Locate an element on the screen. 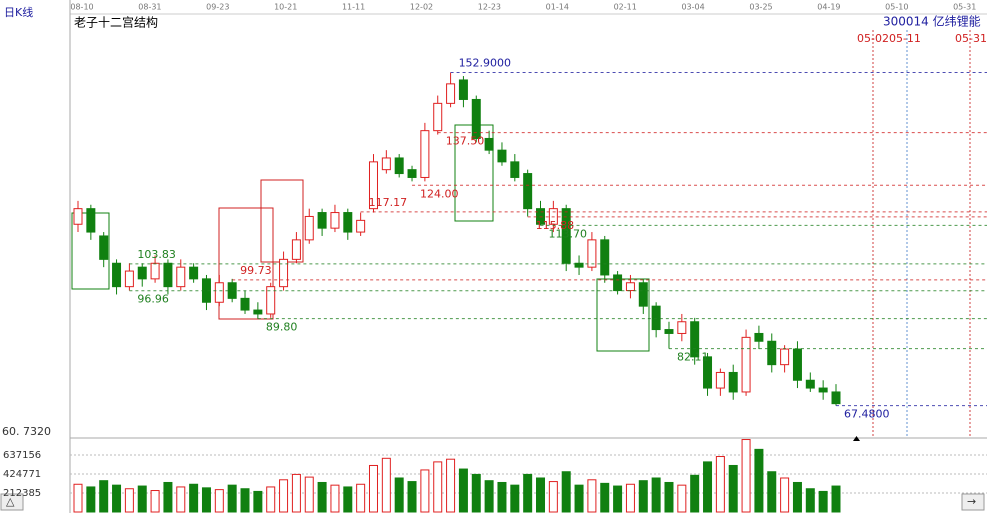 This screenshot has height=513, width=987. date-label: 05-10 is located at coordinates (896, 7).